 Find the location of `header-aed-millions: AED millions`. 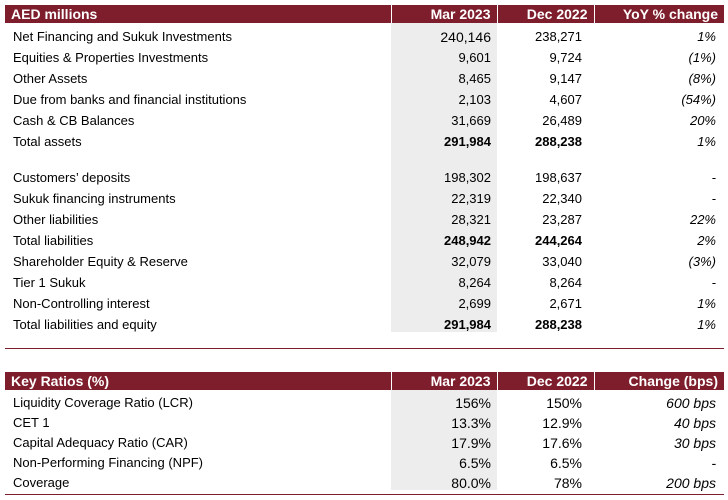

header-aed-millions: AED millions is located at coordinates (198, 14).